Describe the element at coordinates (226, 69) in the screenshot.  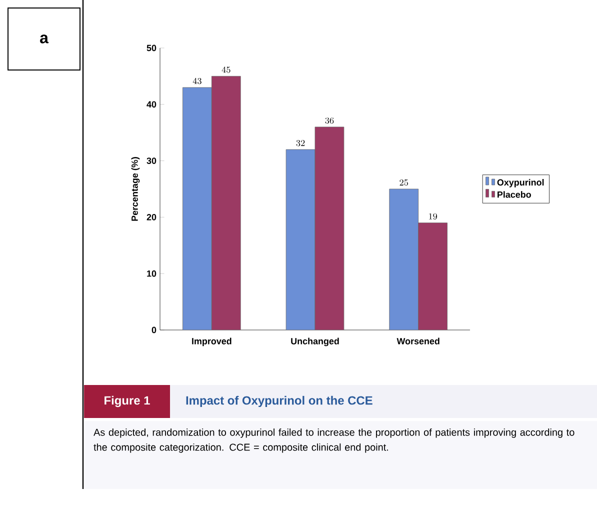
I see `data-label: 45` at that location.